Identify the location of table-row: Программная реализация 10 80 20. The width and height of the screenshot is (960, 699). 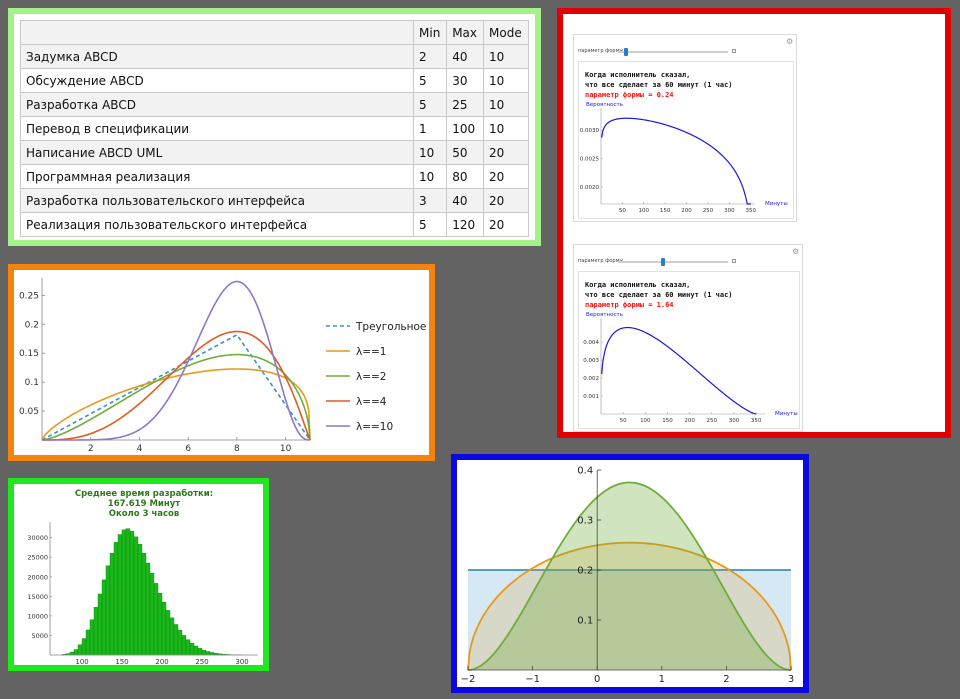
(274, 176).